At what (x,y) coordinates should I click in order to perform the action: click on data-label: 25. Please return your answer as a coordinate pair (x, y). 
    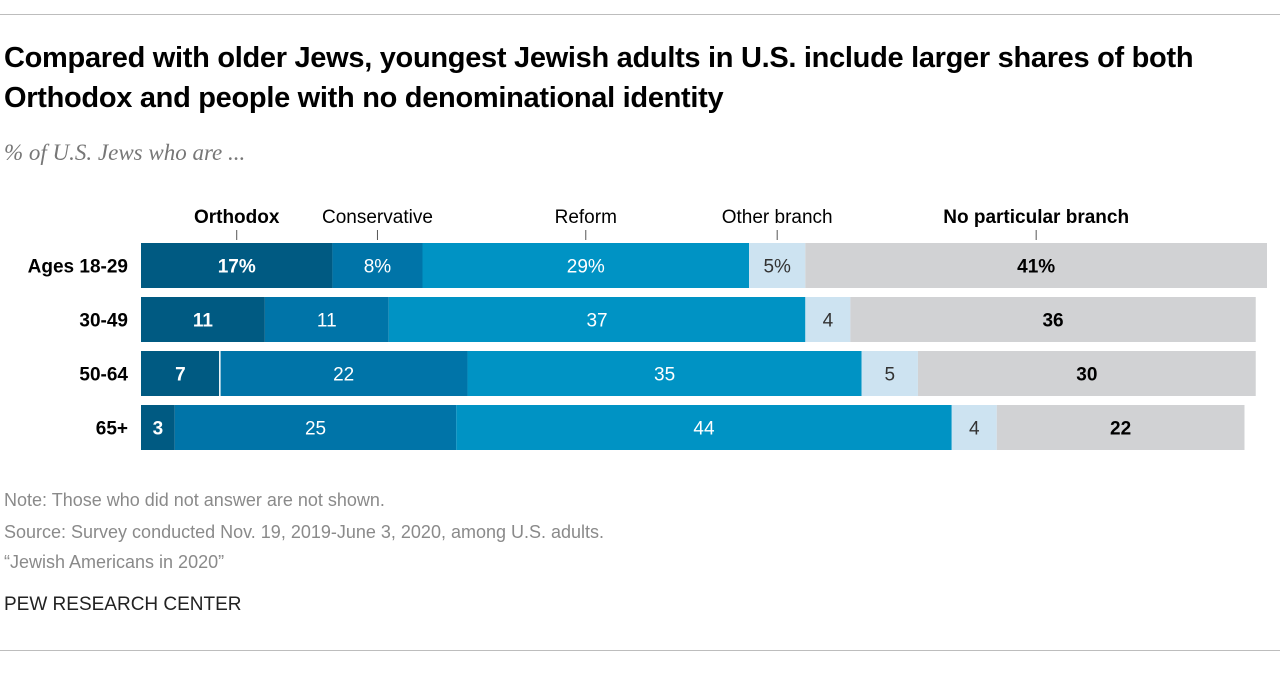
    Looking at the image, I should click on (315, 429).